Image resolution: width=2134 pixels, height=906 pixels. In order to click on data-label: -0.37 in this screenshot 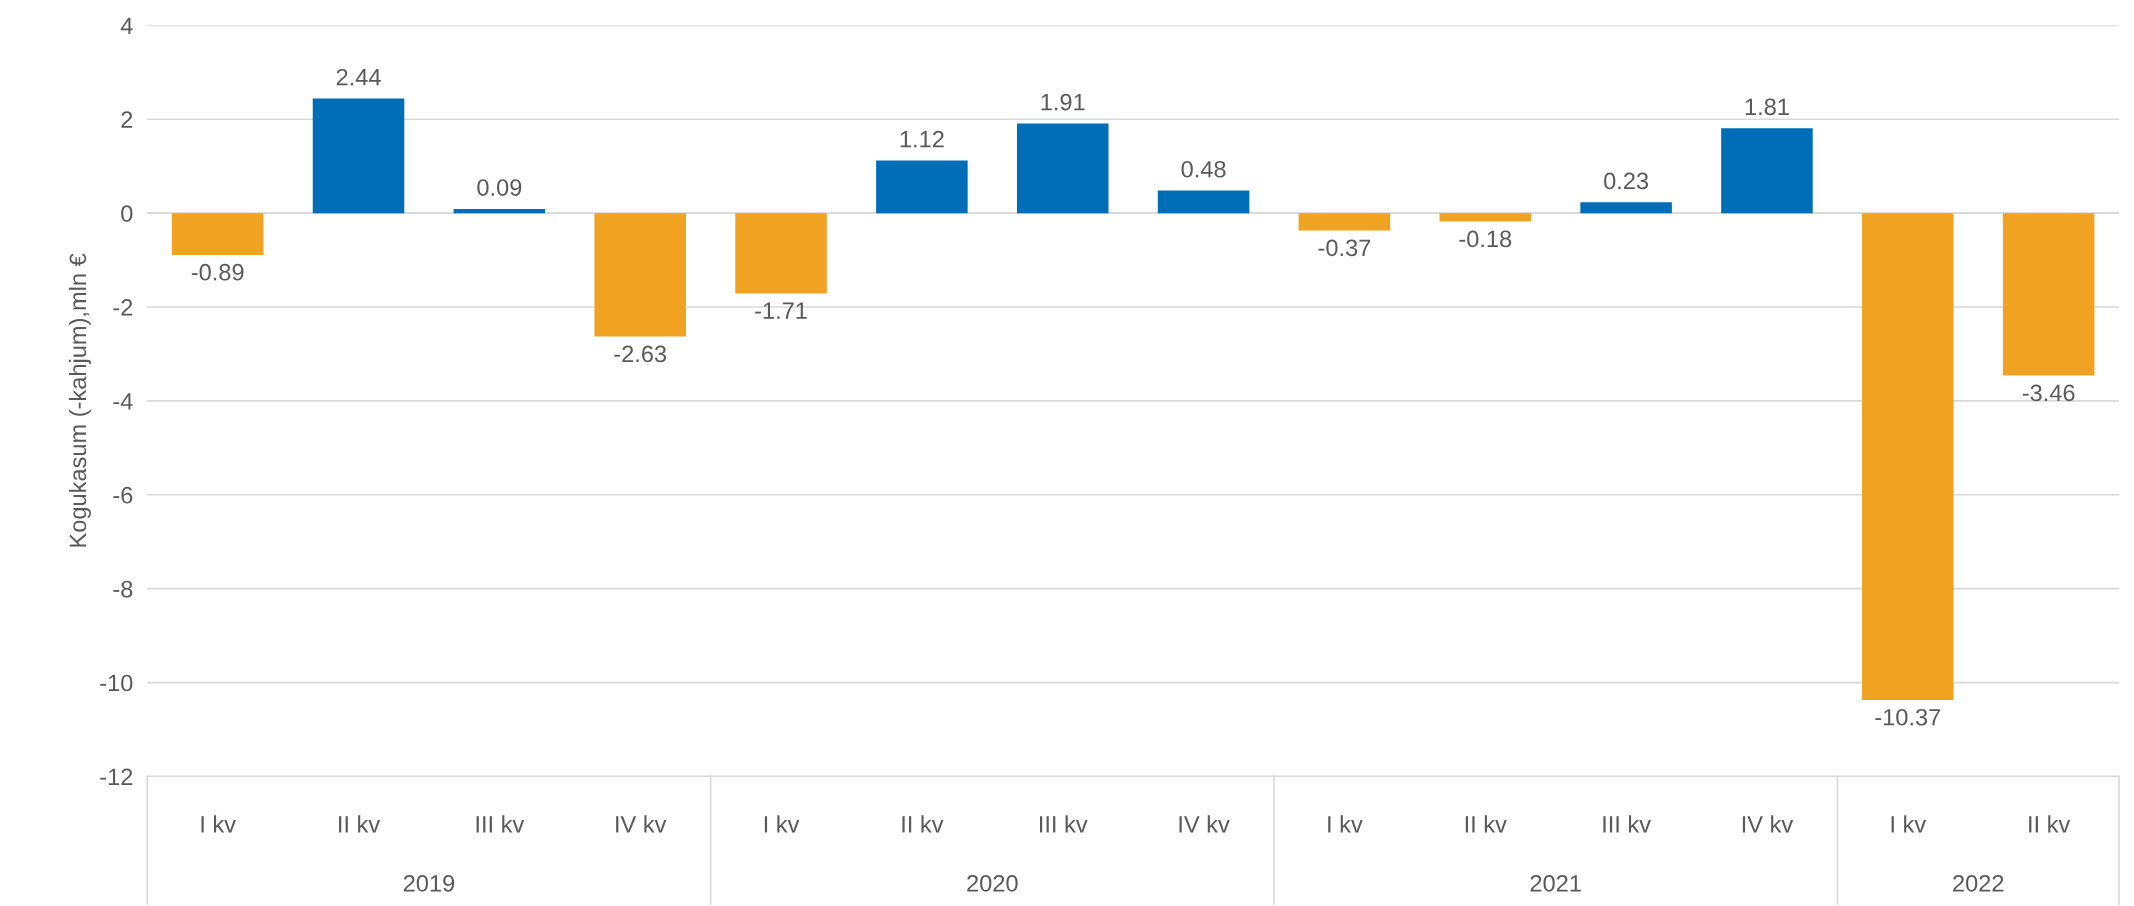, I will do `click(1344, 248)`.